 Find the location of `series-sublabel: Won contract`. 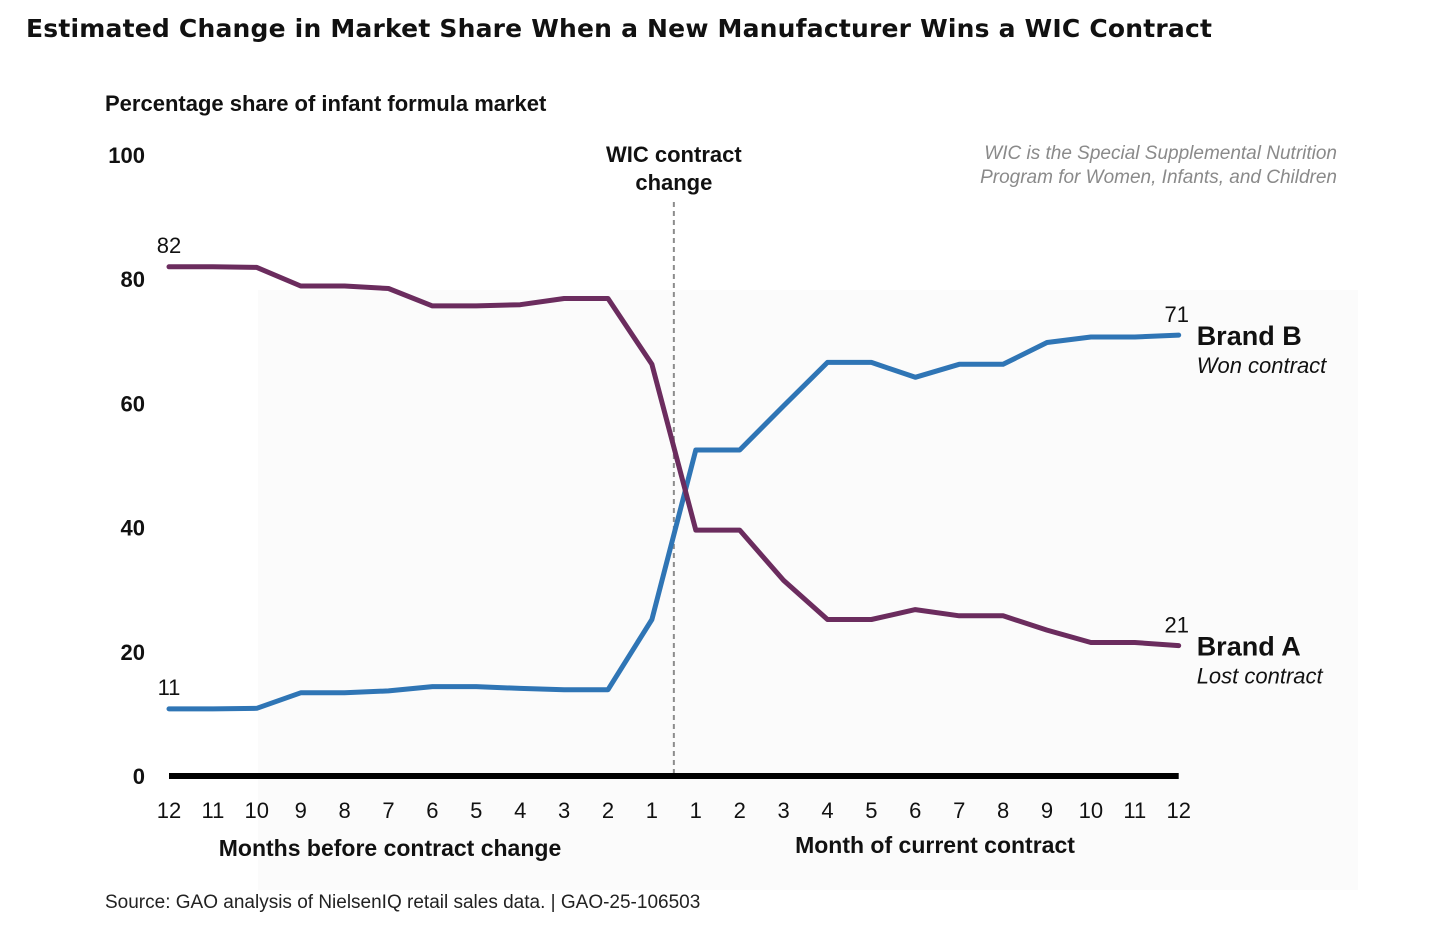

series-sublabel: Won contract is located at coordinates (1262, 365).